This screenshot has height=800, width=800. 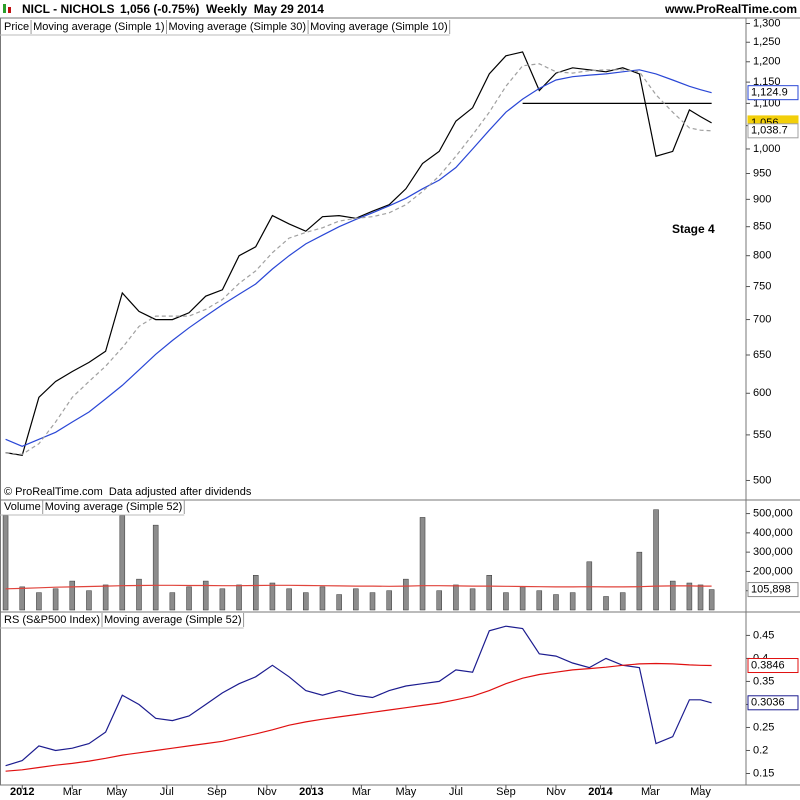 I want to click on value-label: 1,038.7, so click(x=769, y=131).